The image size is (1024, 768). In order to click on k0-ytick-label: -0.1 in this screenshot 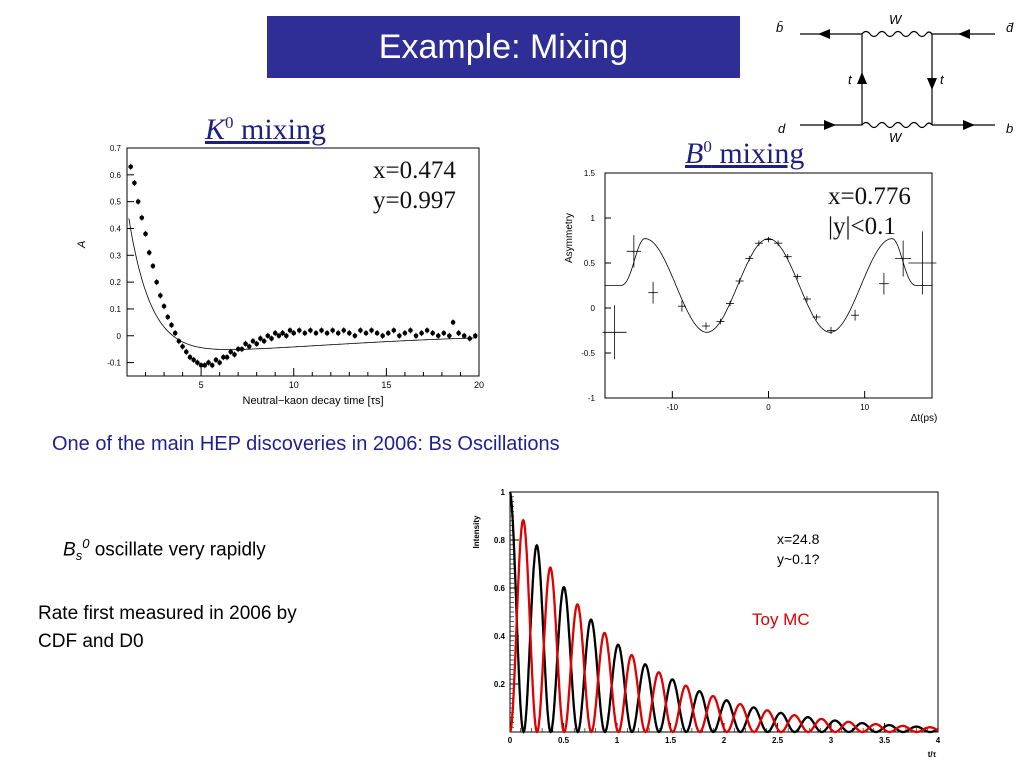, I will do `click(114, 363)`.